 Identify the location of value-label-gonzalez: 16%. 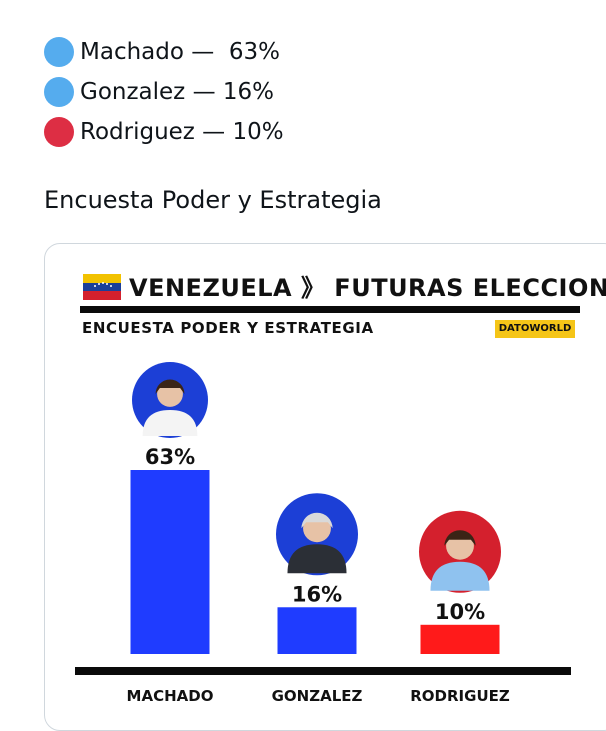
(317, 594).